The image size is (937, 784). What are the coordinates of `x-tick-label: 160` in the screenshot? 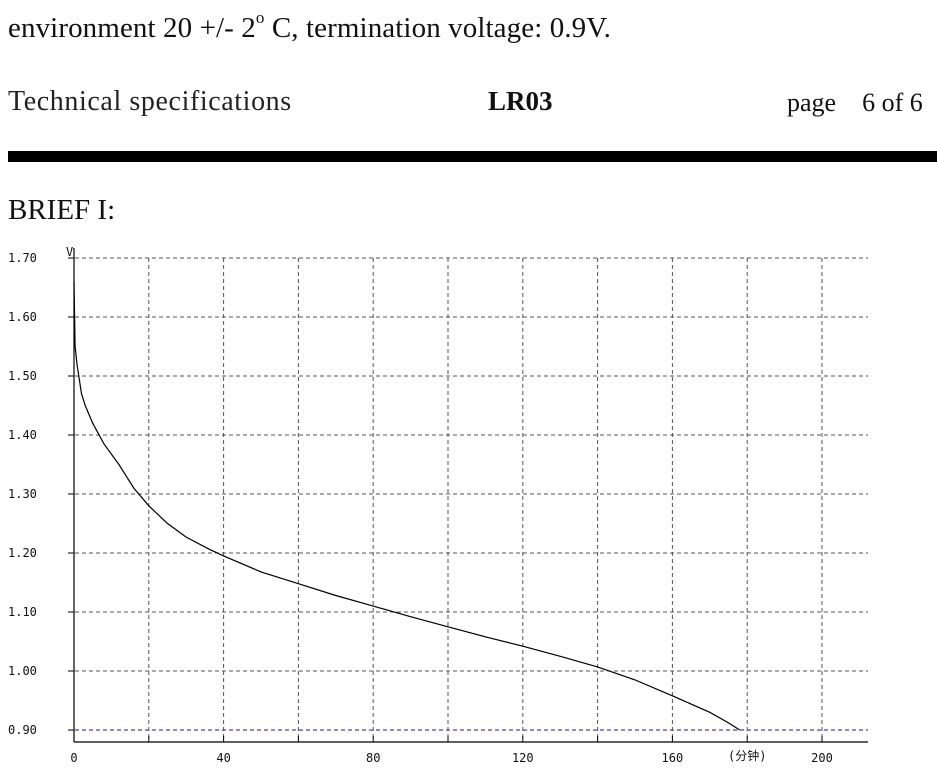 It's located at (673, 758).